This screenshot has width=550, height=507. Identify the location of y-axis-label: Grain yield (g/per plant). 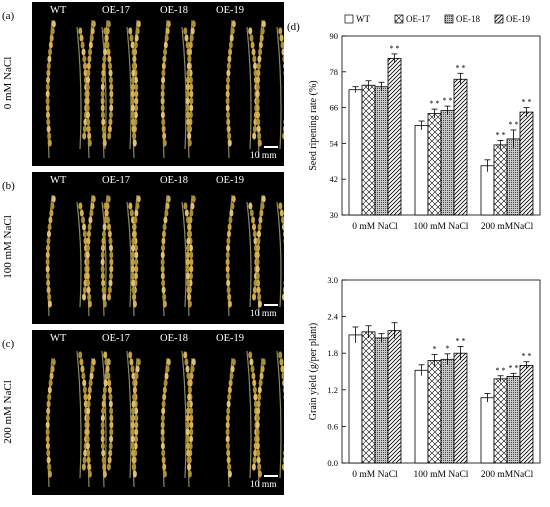
(313, 371).